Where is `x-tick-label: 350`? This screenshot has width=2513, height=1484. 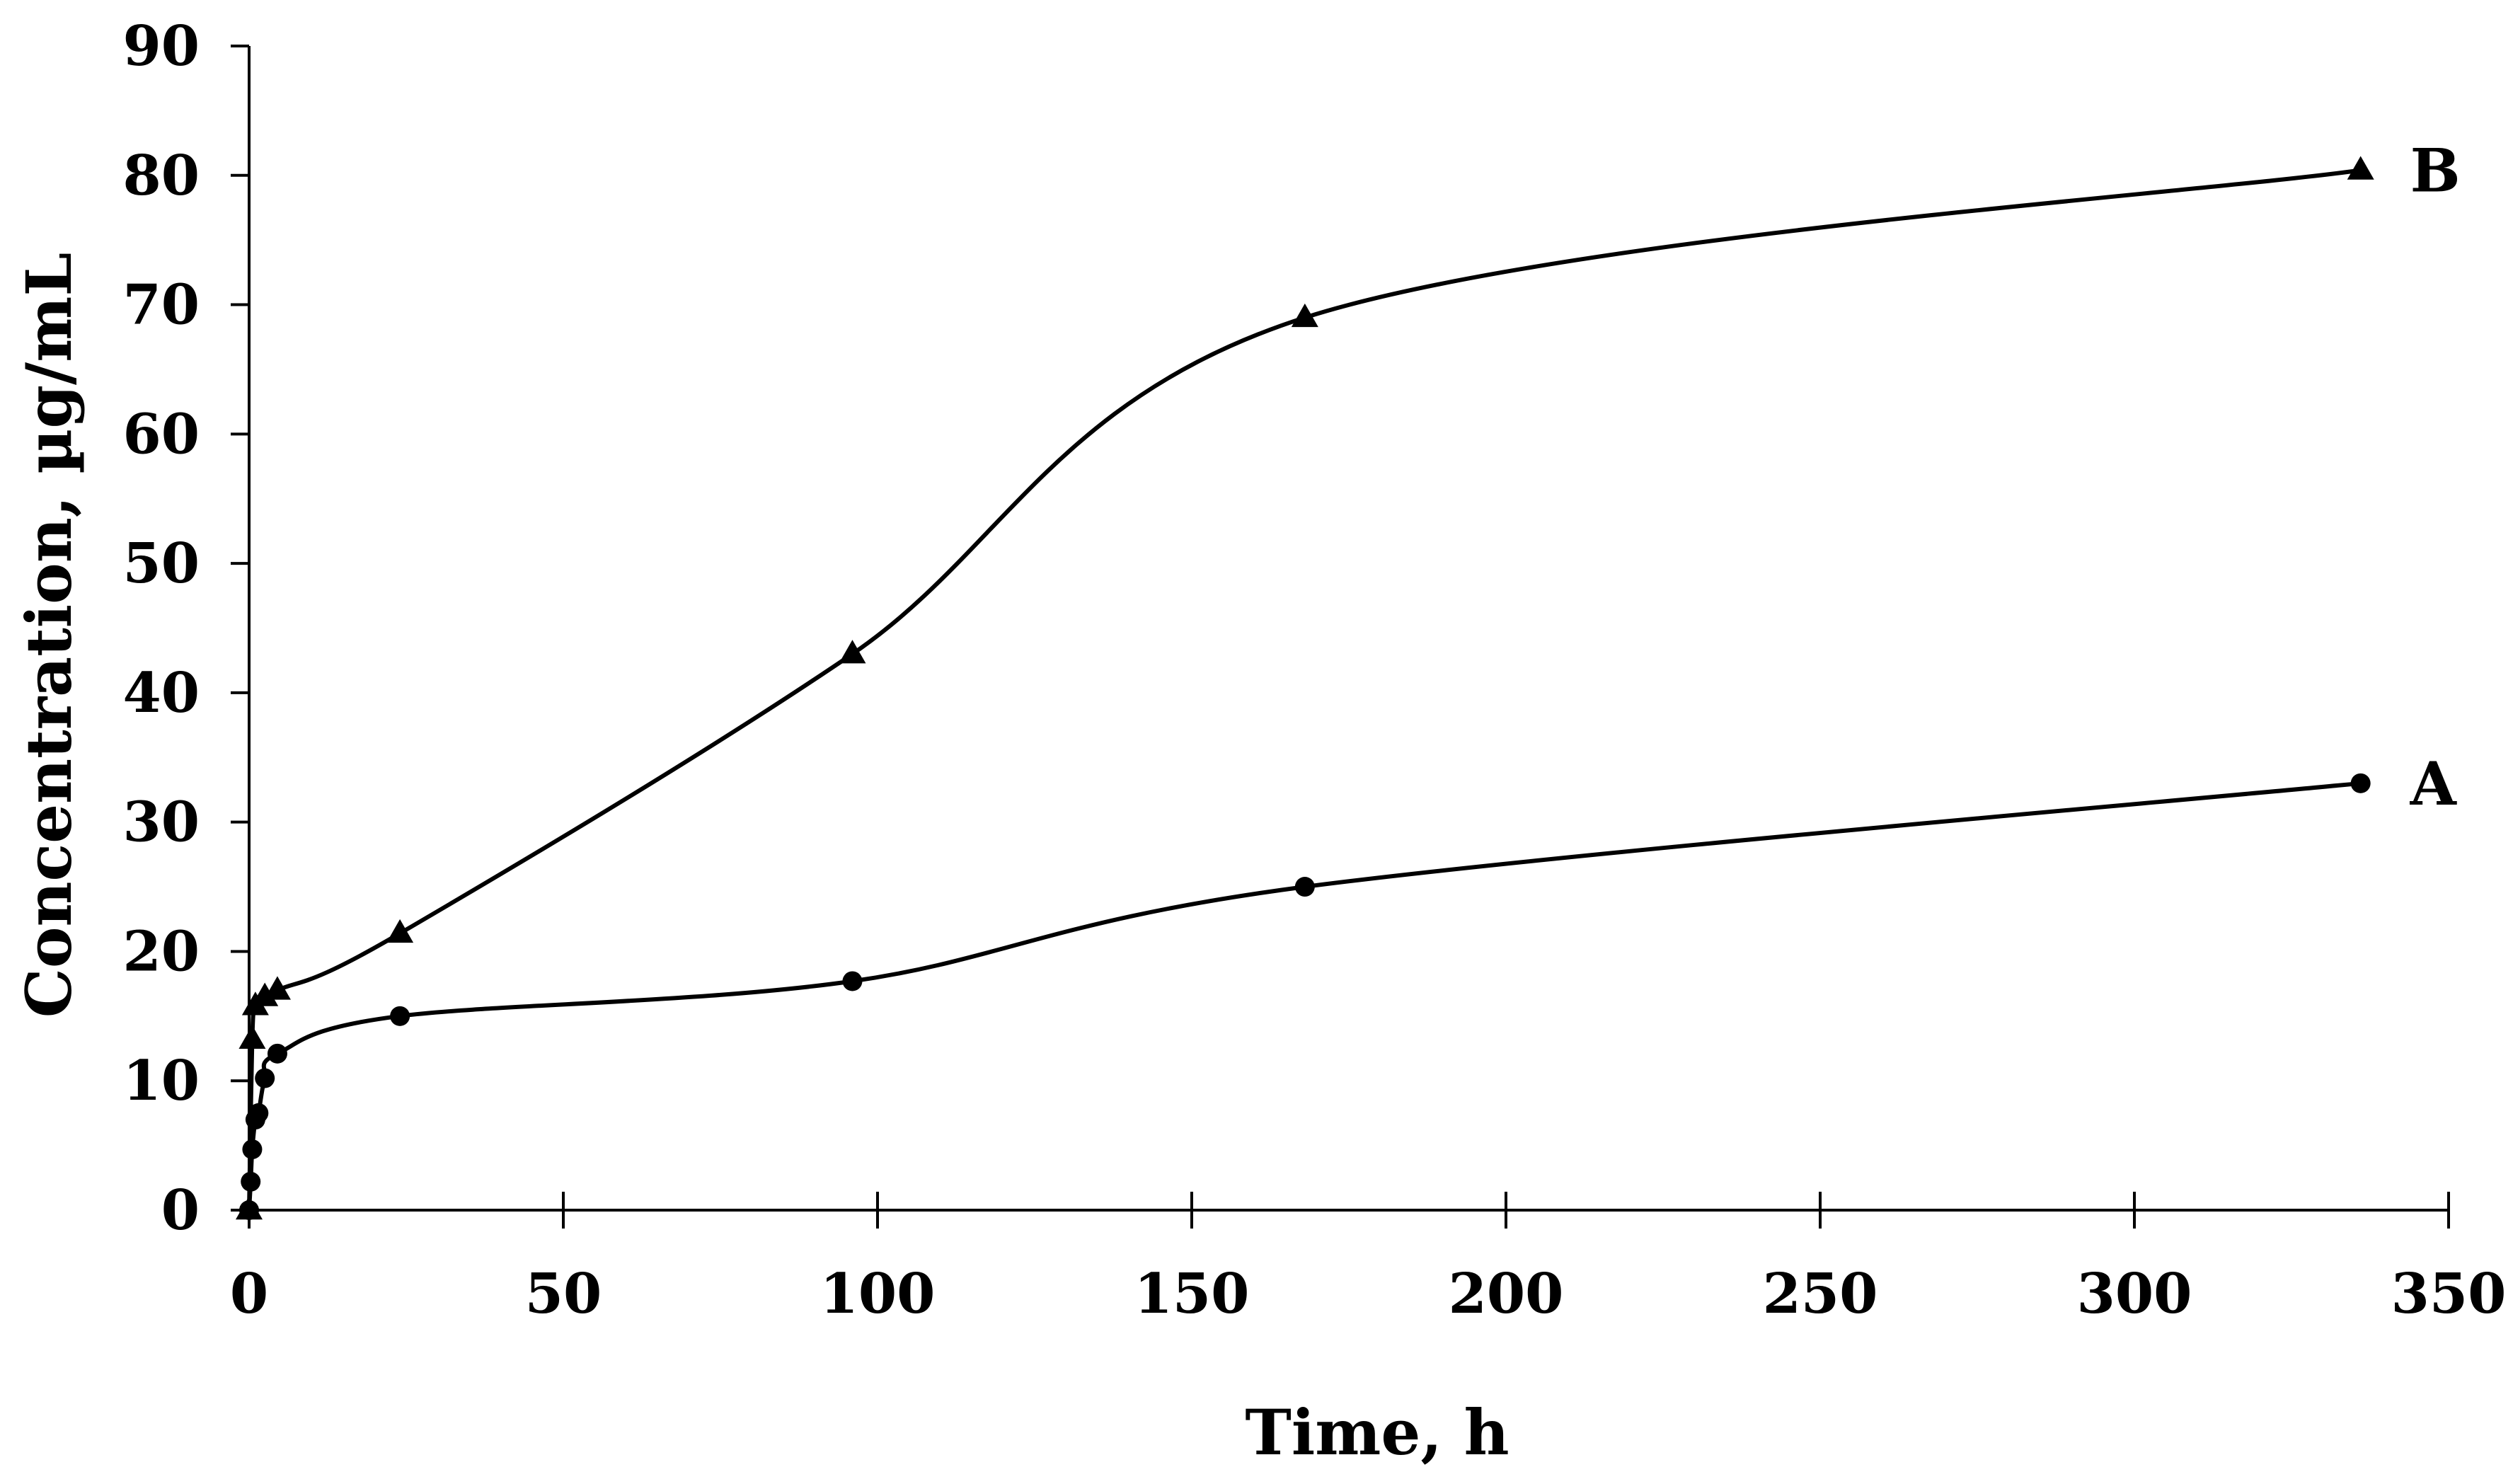
x-tick-label: 350 is located at coordinates (2449, 1294).